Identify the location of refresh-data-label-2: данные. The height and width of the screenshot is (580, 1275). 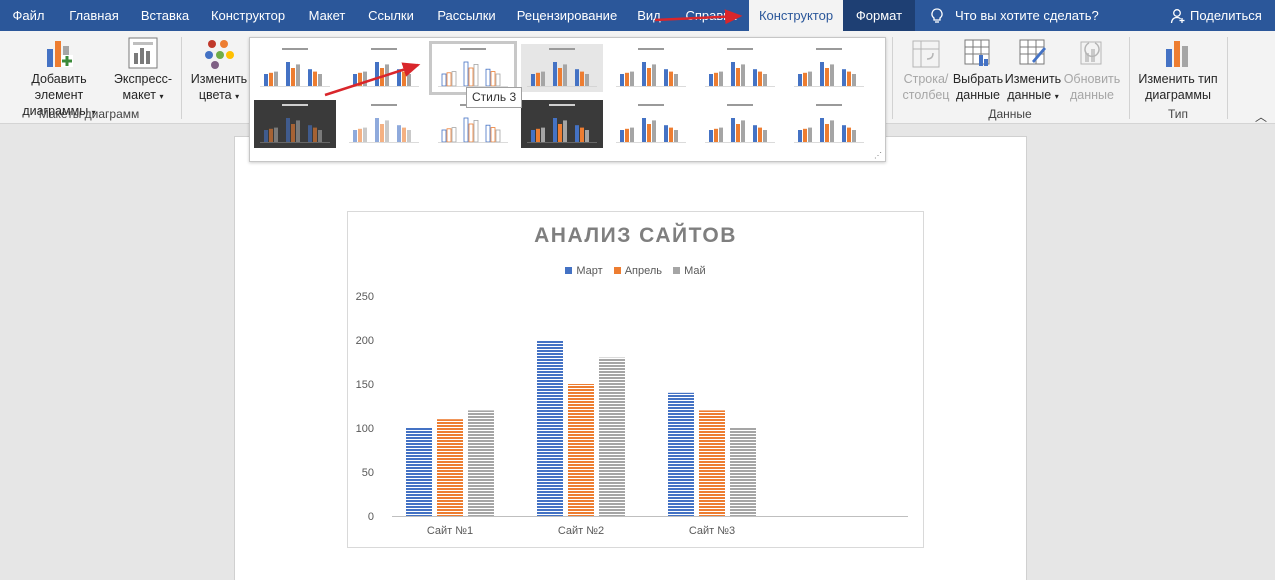
(1092, 95).